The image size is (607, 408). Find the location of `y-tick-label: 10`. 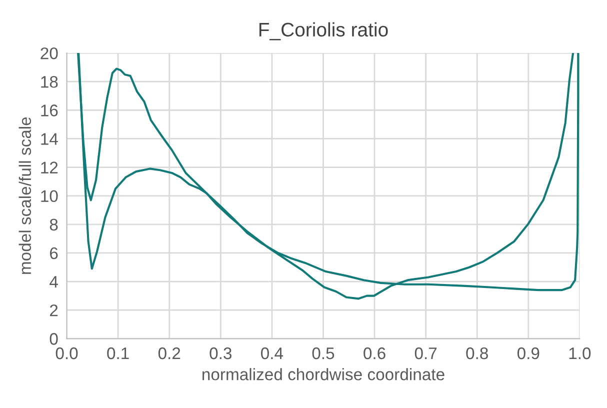

y-tick-label: 10 is located at coordinates (49, 196).